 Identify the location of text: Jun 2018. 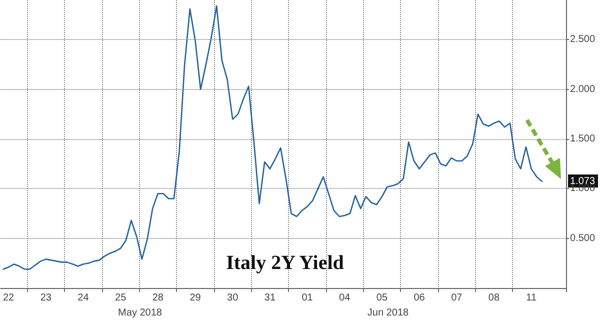
(388, 313).